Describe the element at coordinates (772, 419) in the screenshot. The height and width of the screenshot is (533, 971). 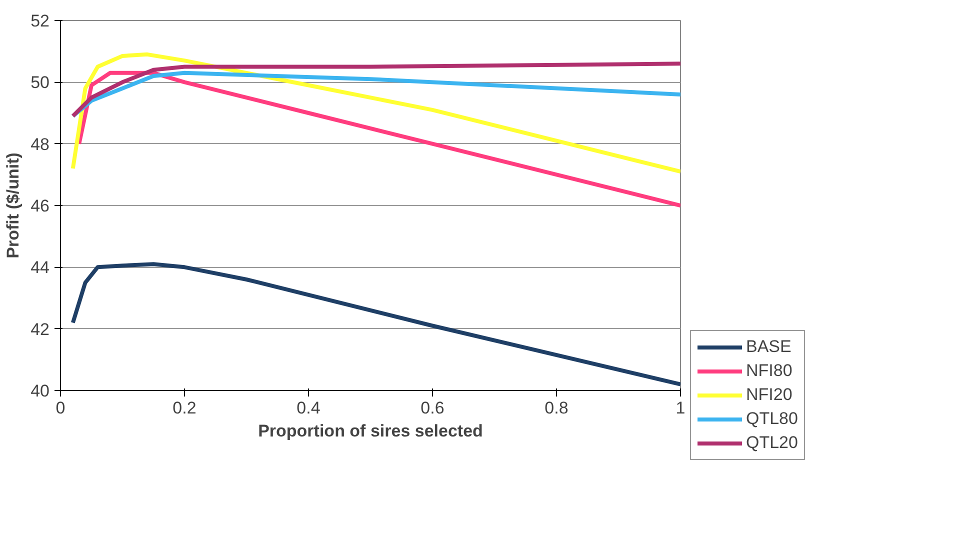
I see `legend-label: QTL80` at that location.